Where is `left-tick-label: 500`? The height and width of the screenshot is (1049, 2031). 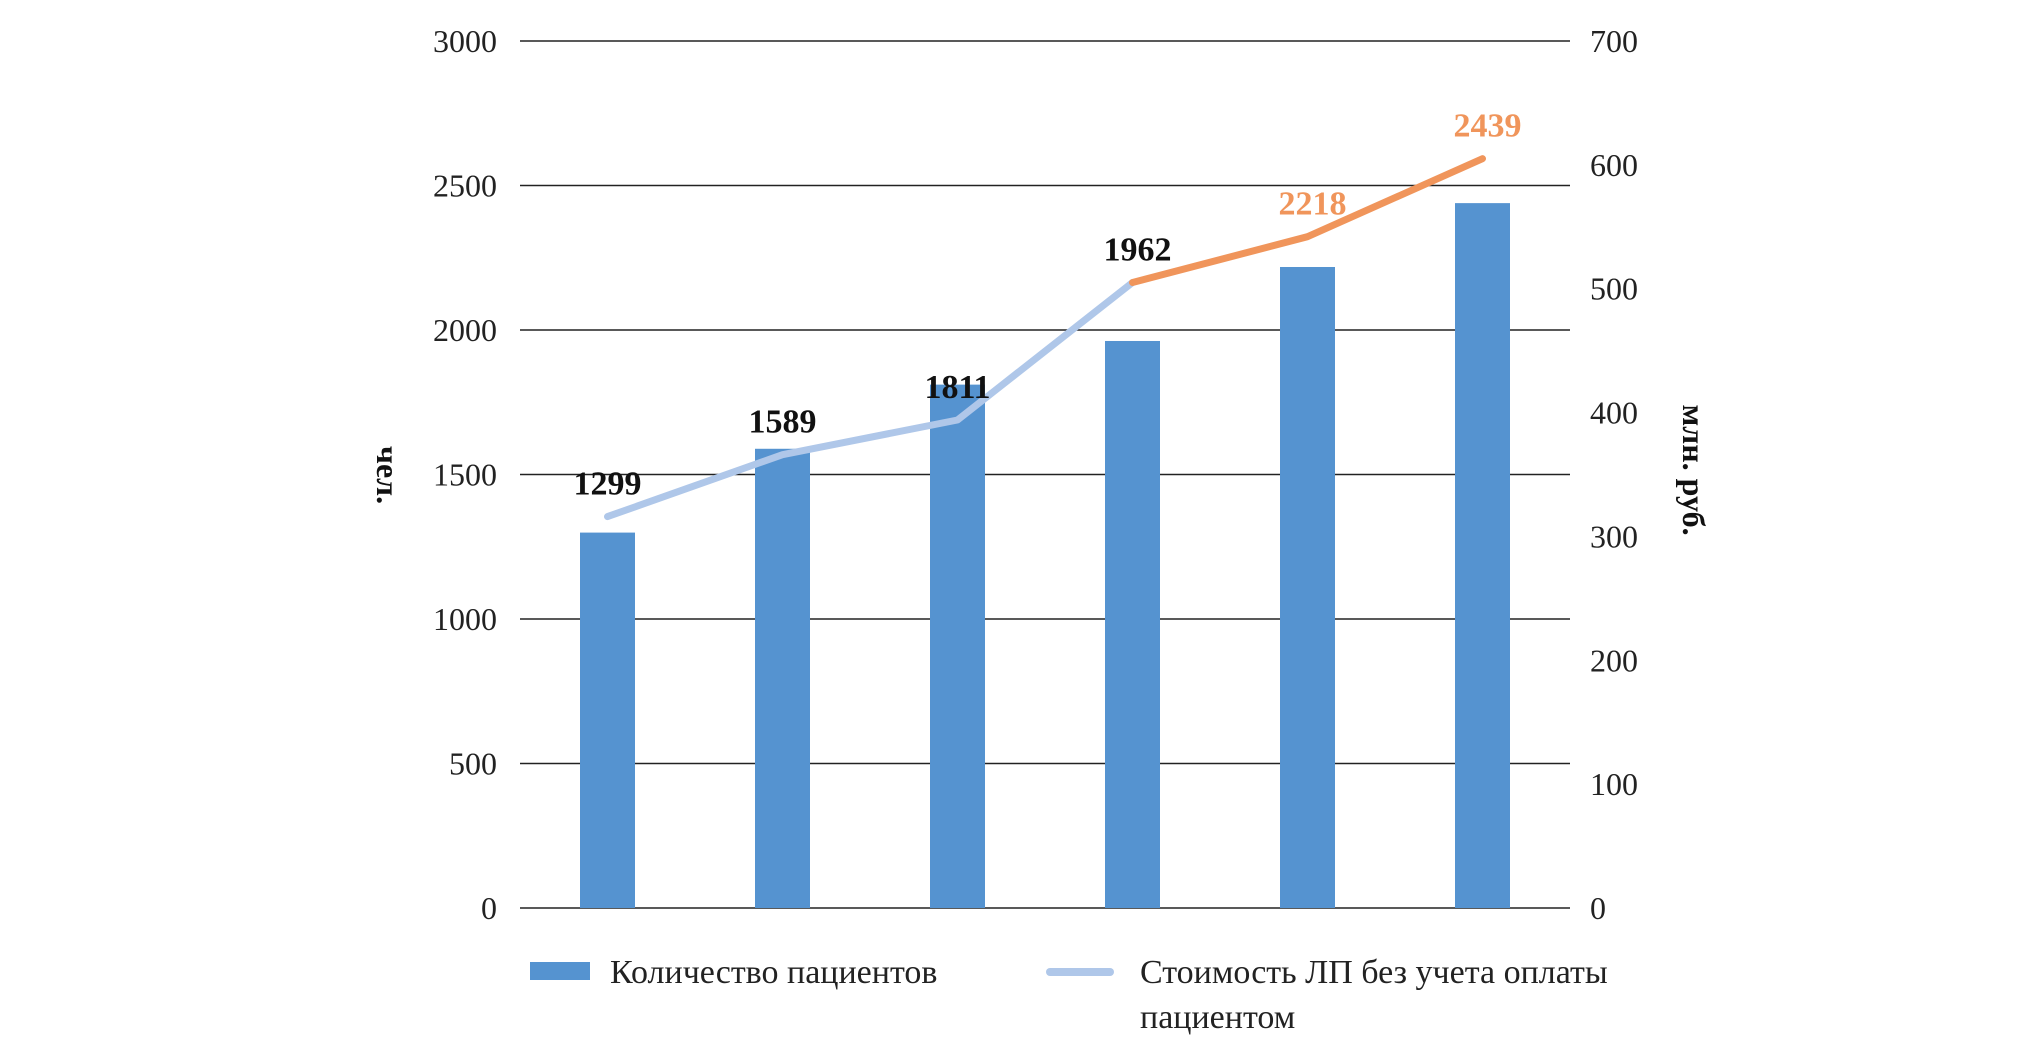
left-tick-label: 500 is located at coordinates (473, 764).